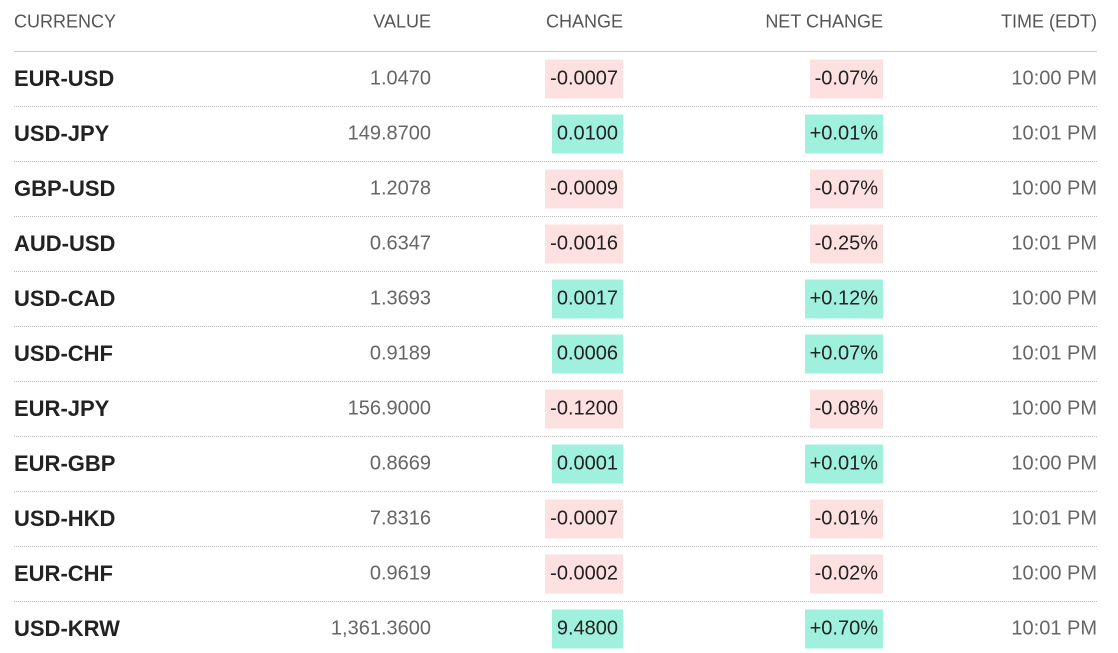 The height and width of the screenshot is (653, 1118). I want to click on currency-pair: USD-CHF, so click(63, 353).